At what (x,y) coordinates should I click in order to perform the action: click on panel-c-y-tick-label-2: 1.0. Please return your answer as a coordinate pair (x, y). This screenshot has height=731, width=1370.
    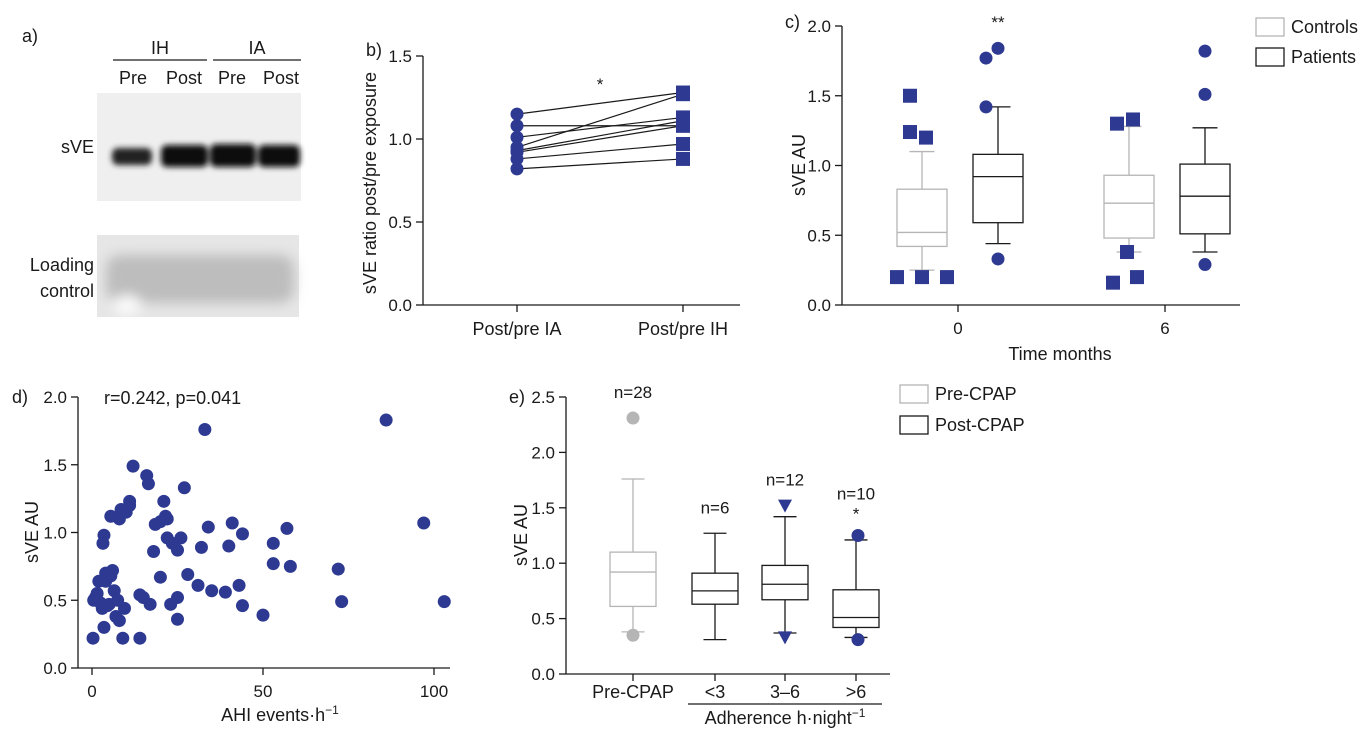
    Looking at the image, I should click on (819, 166).